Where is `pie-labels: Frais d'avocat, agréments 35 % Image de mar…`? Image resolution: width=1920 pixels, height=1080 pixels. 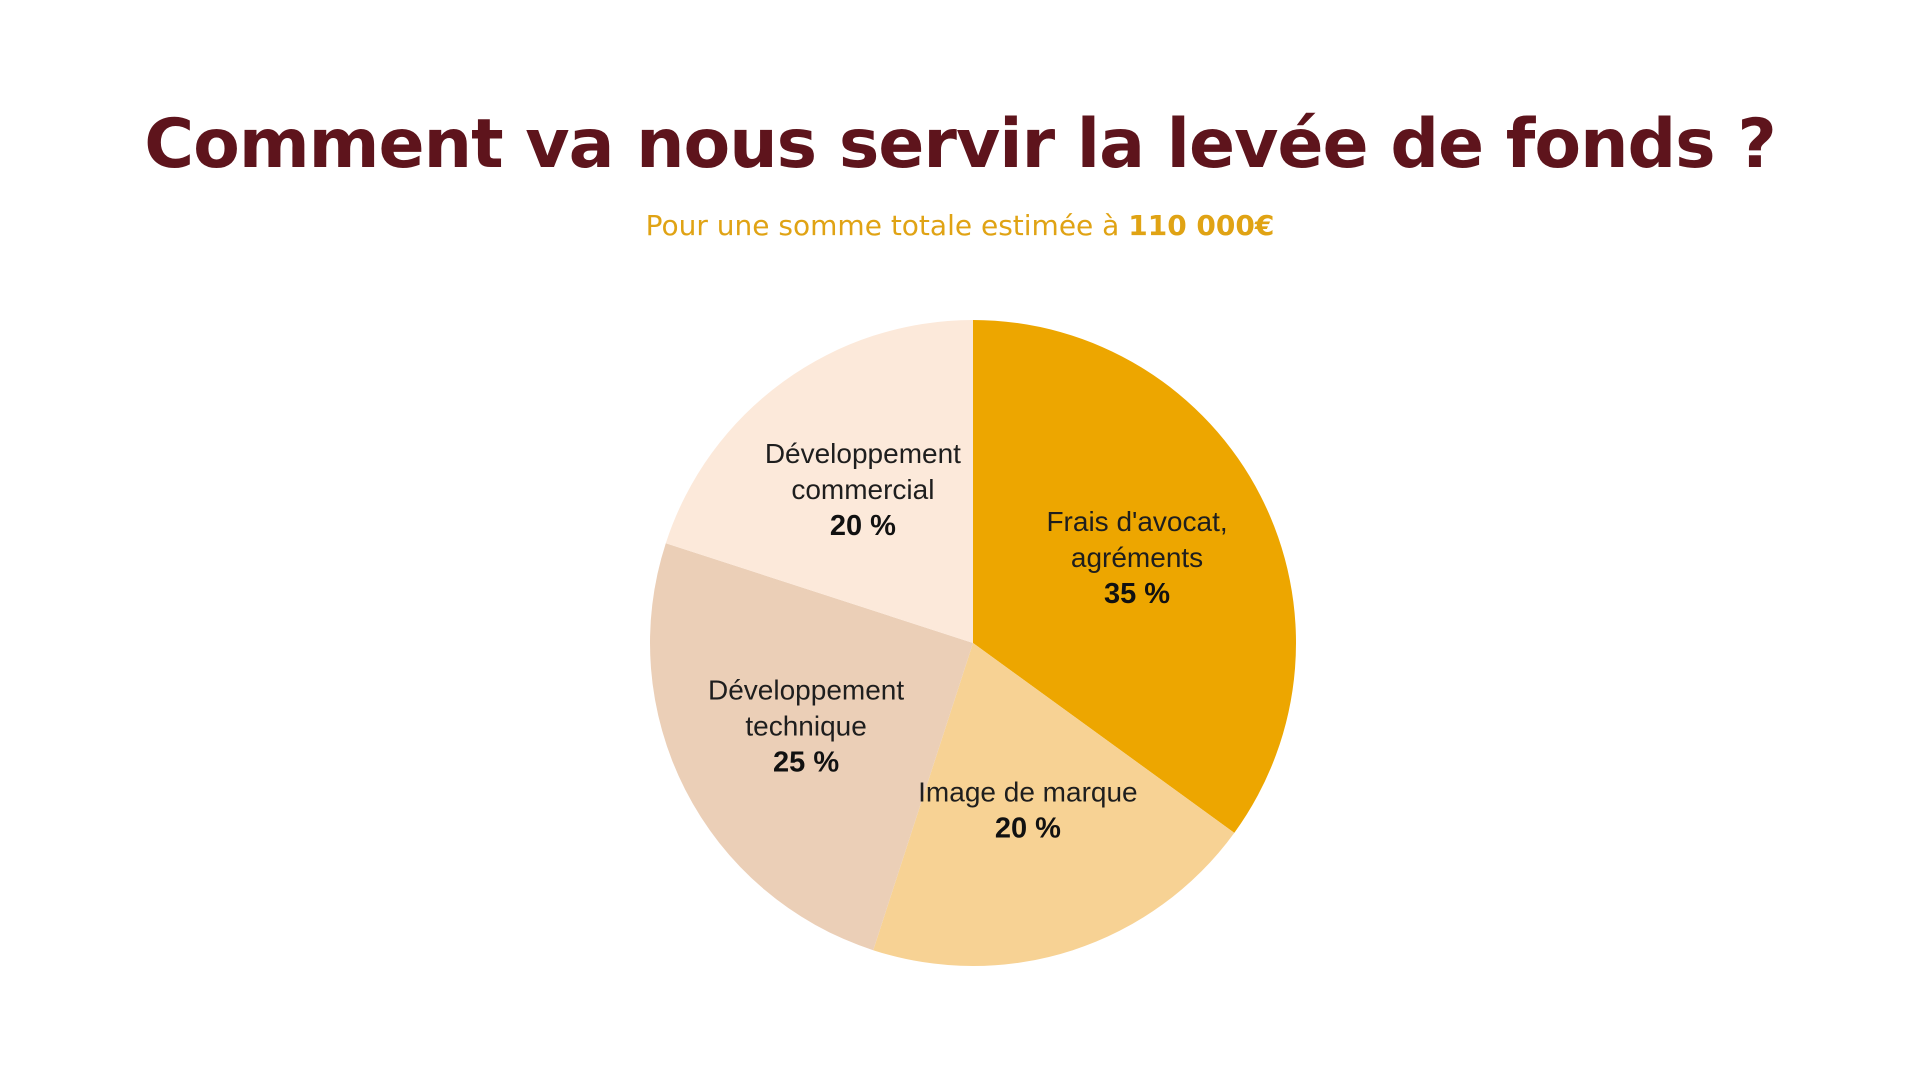 pie-labels: Frais d'avocat, agréments 35 % Image de mar… is located at coordinates (968, 641).